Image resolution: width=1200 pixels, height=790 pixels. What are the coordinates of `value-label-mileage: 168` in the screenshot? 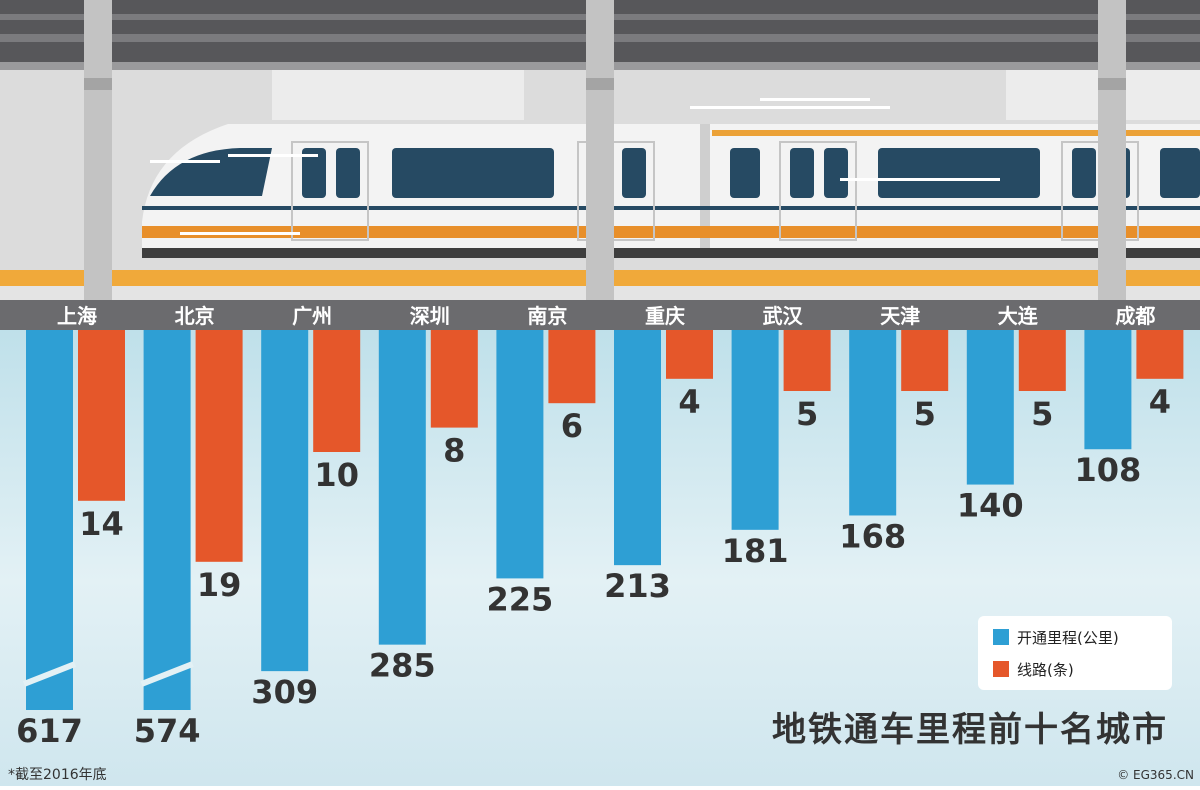 It's located at (872, 536).